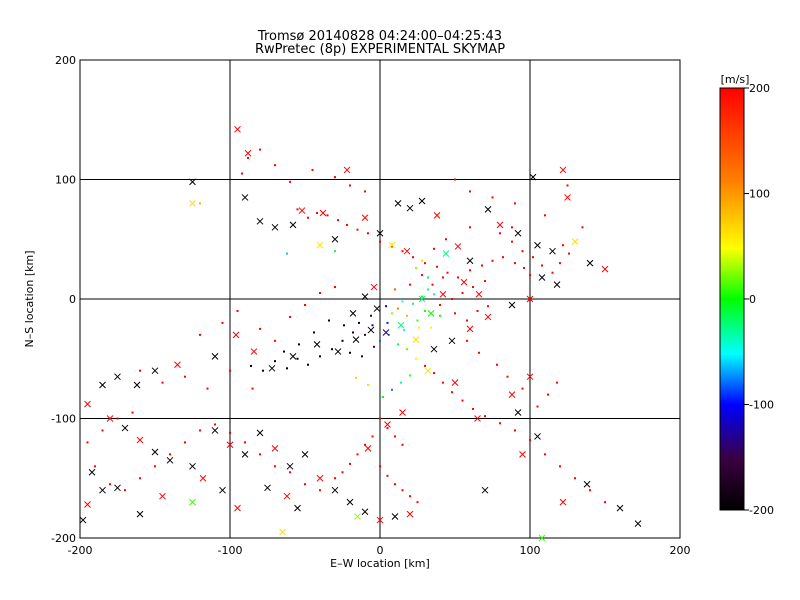  Describe the element at coordinates (732, 299) in the screenshot. I see `colorbar-gradient` at that location.